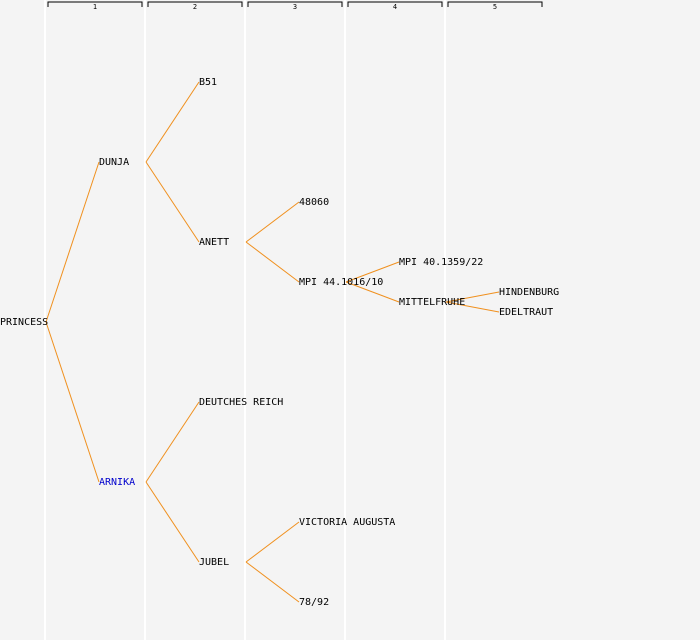 This screenshot has width=700, height=640. I want to click on node-label: ARNIKA, so click(117, 482).